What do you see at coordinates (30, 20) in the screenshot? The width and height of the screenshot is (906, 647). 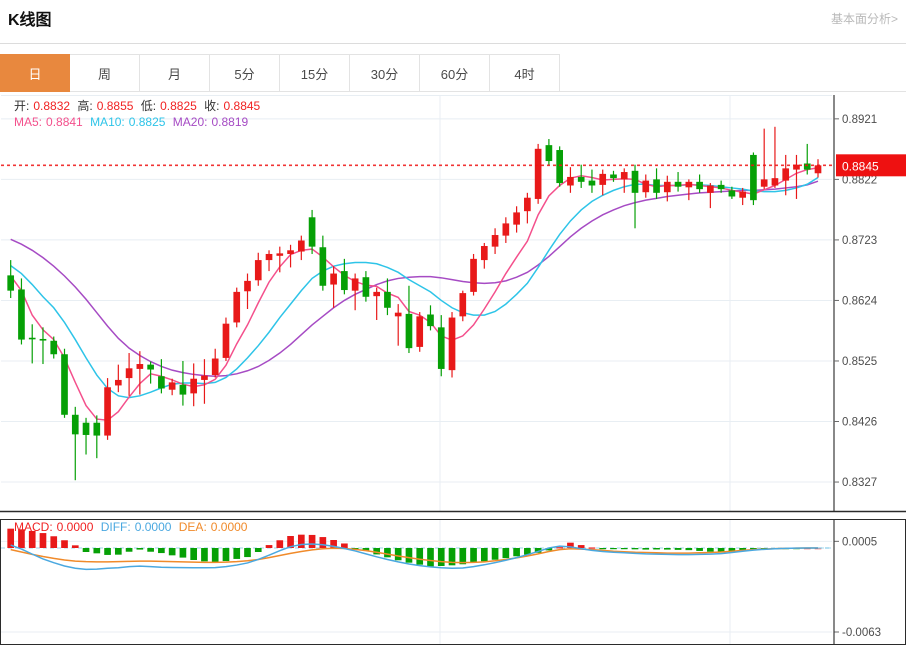 I see `page-title: K线图` at bounding box center [30, 20].